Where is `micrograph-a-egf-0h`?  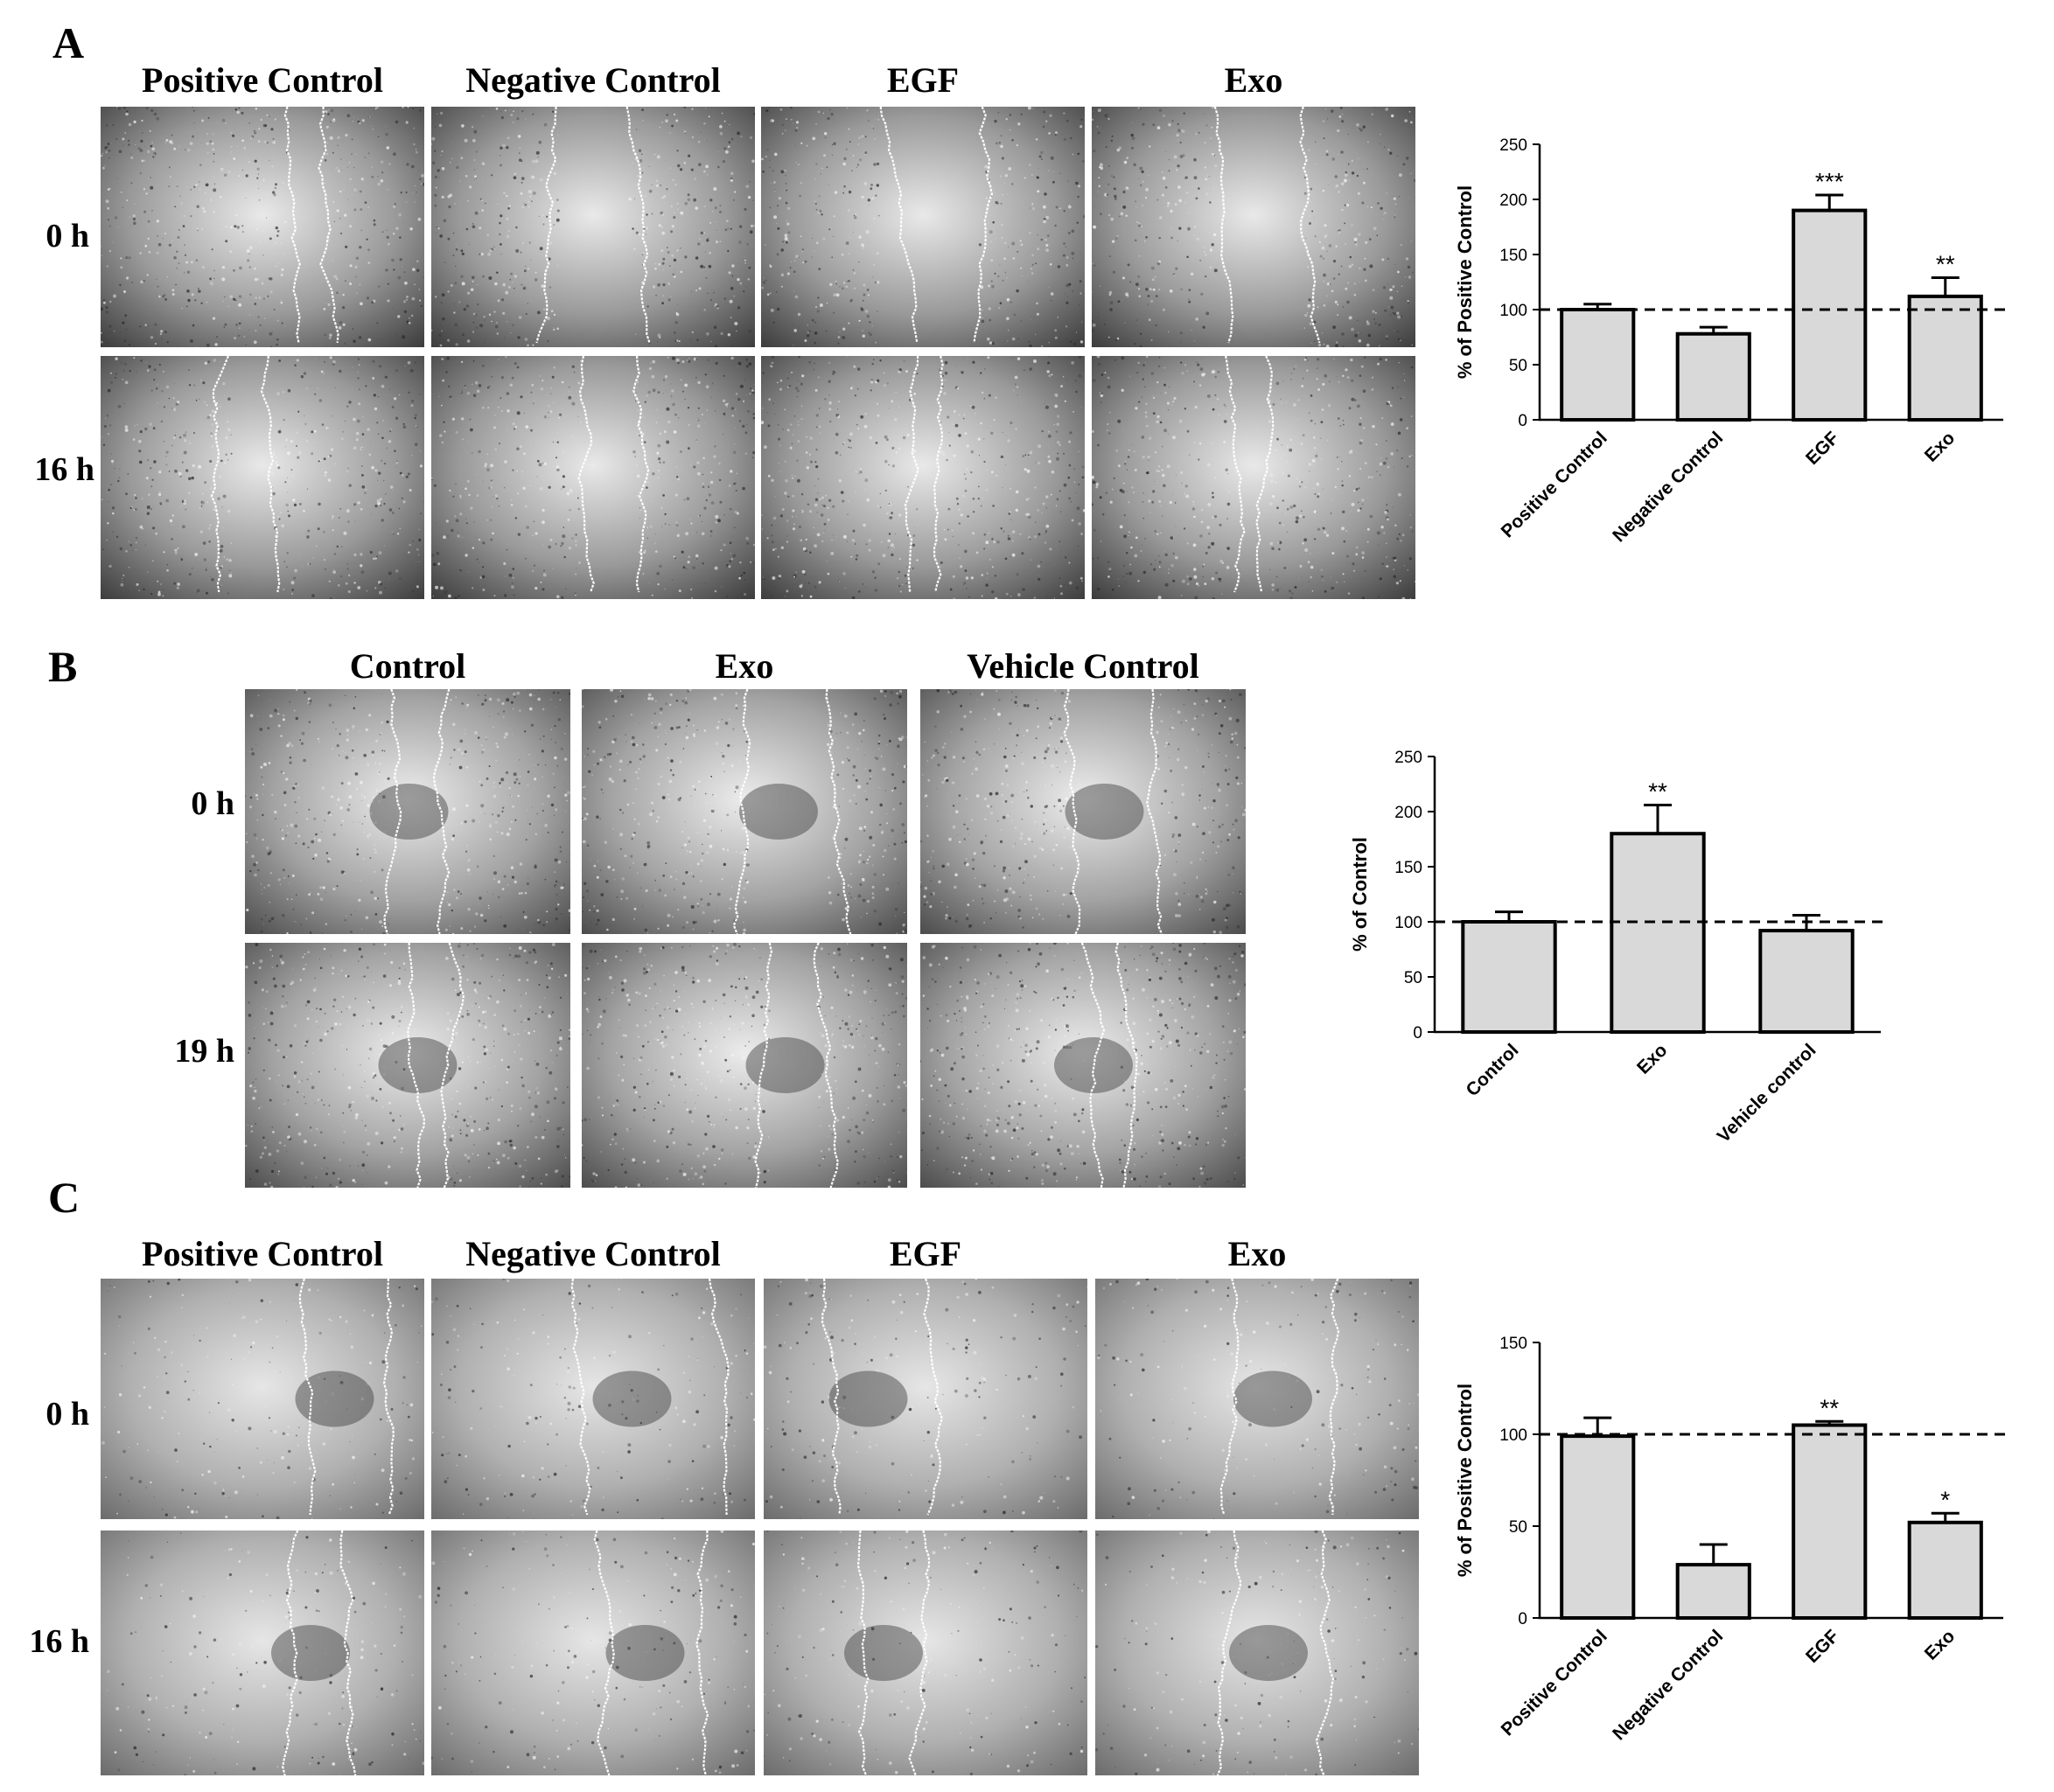
micrograph-a-egf-0h is located at coordinates (923, 227).